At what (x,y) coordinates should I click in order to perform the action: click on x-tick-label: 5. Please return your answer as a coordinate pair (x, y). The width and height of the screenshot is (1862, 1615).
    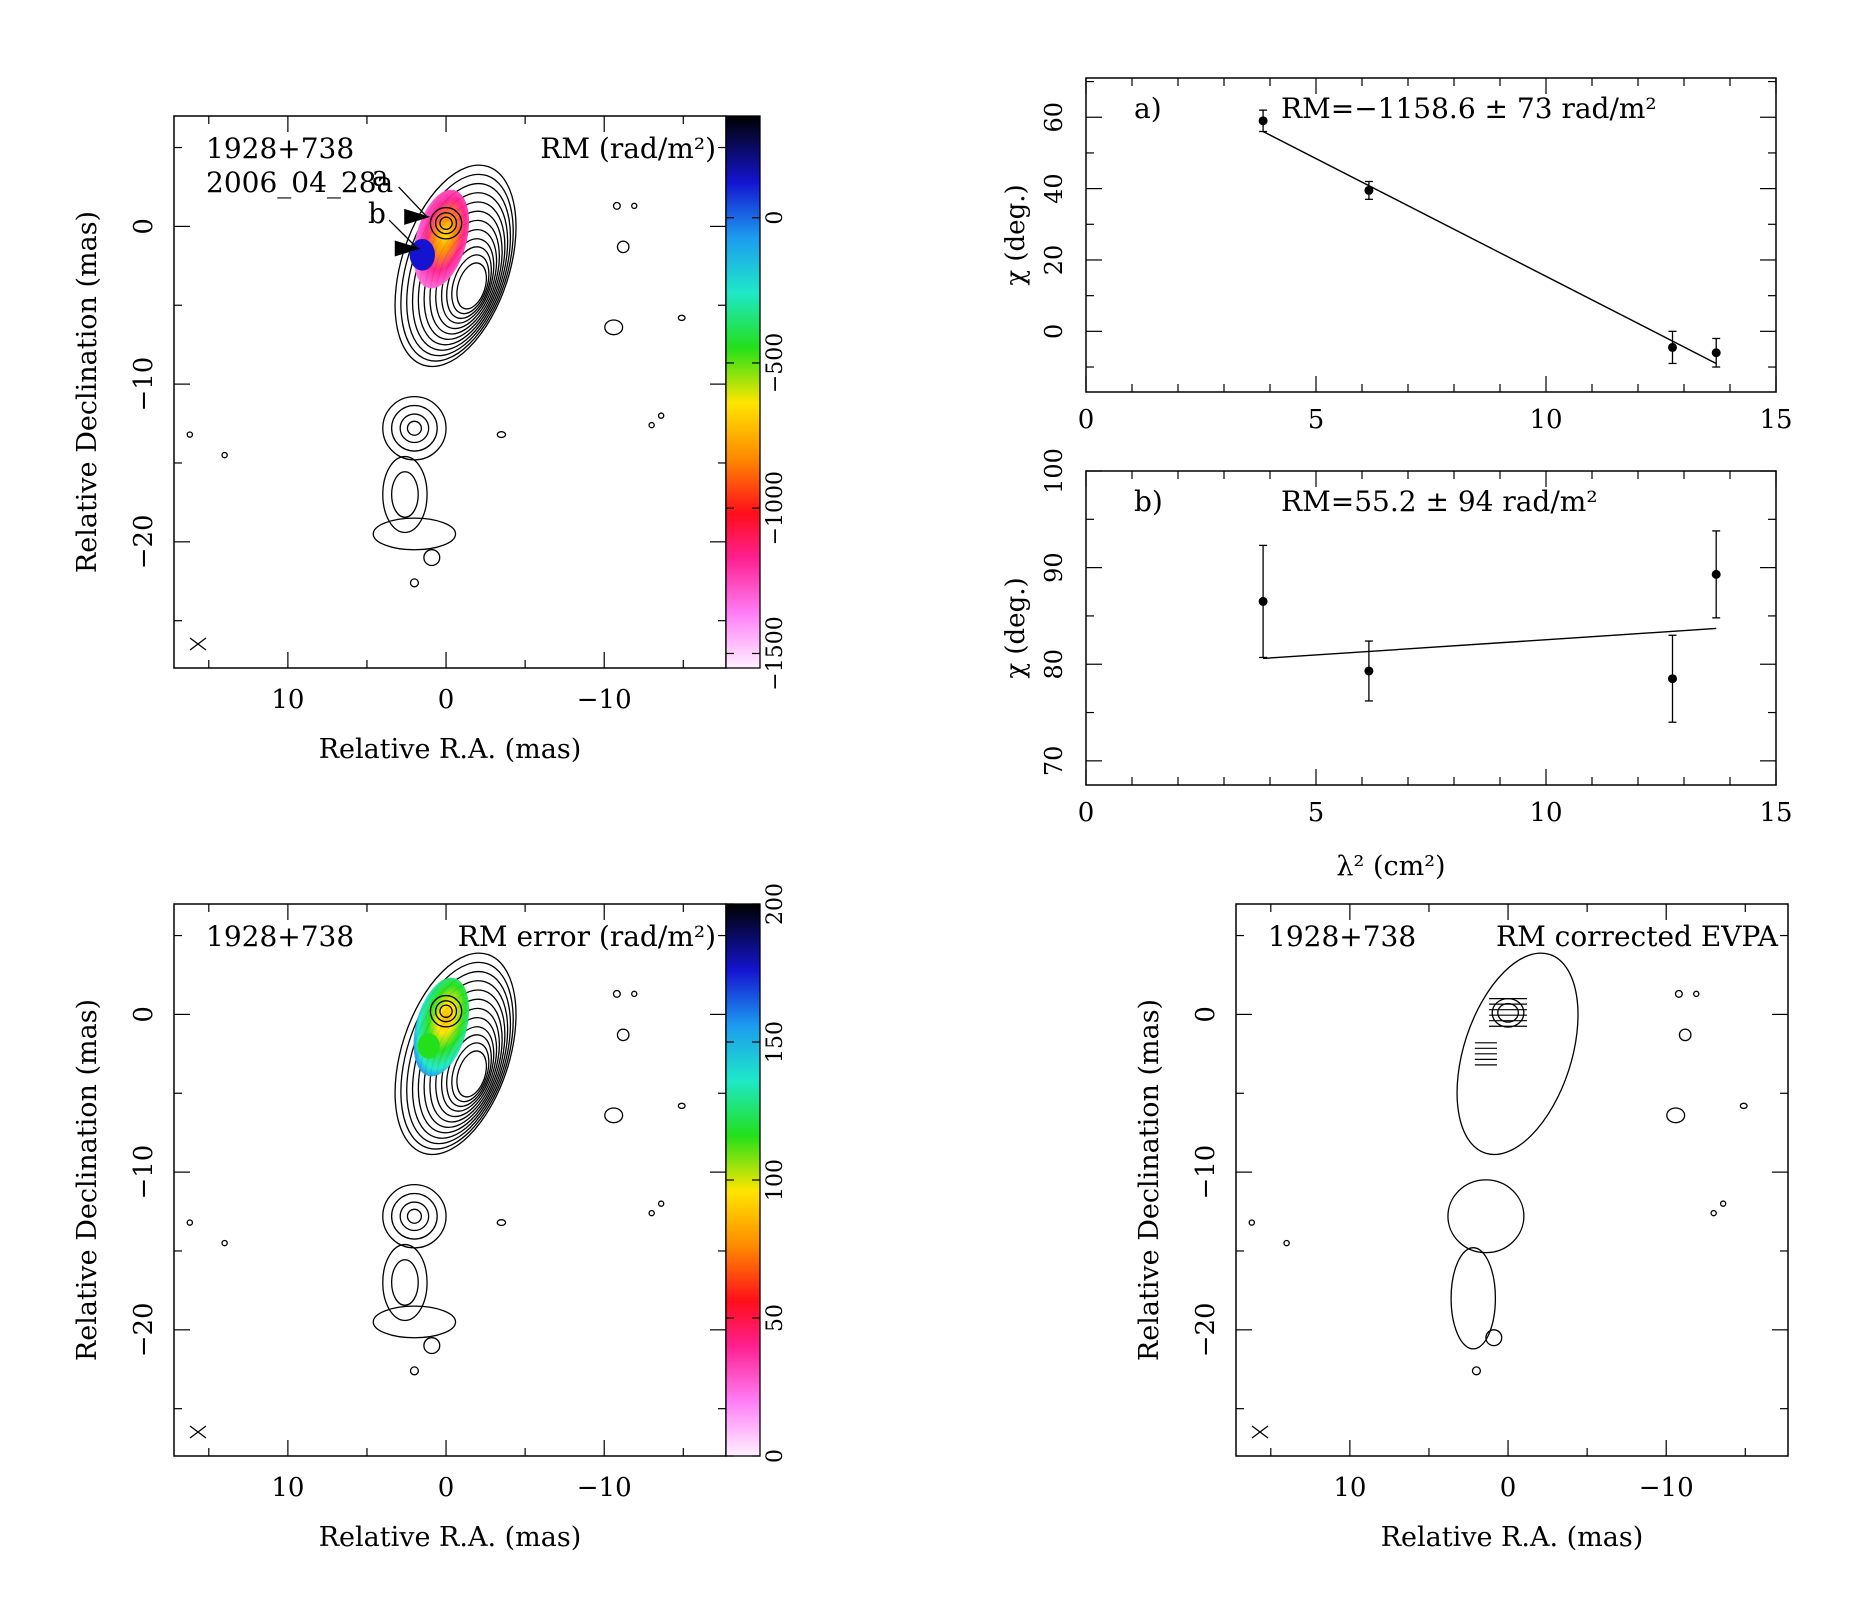
    Looking at the image, I should click on (1316, 420).